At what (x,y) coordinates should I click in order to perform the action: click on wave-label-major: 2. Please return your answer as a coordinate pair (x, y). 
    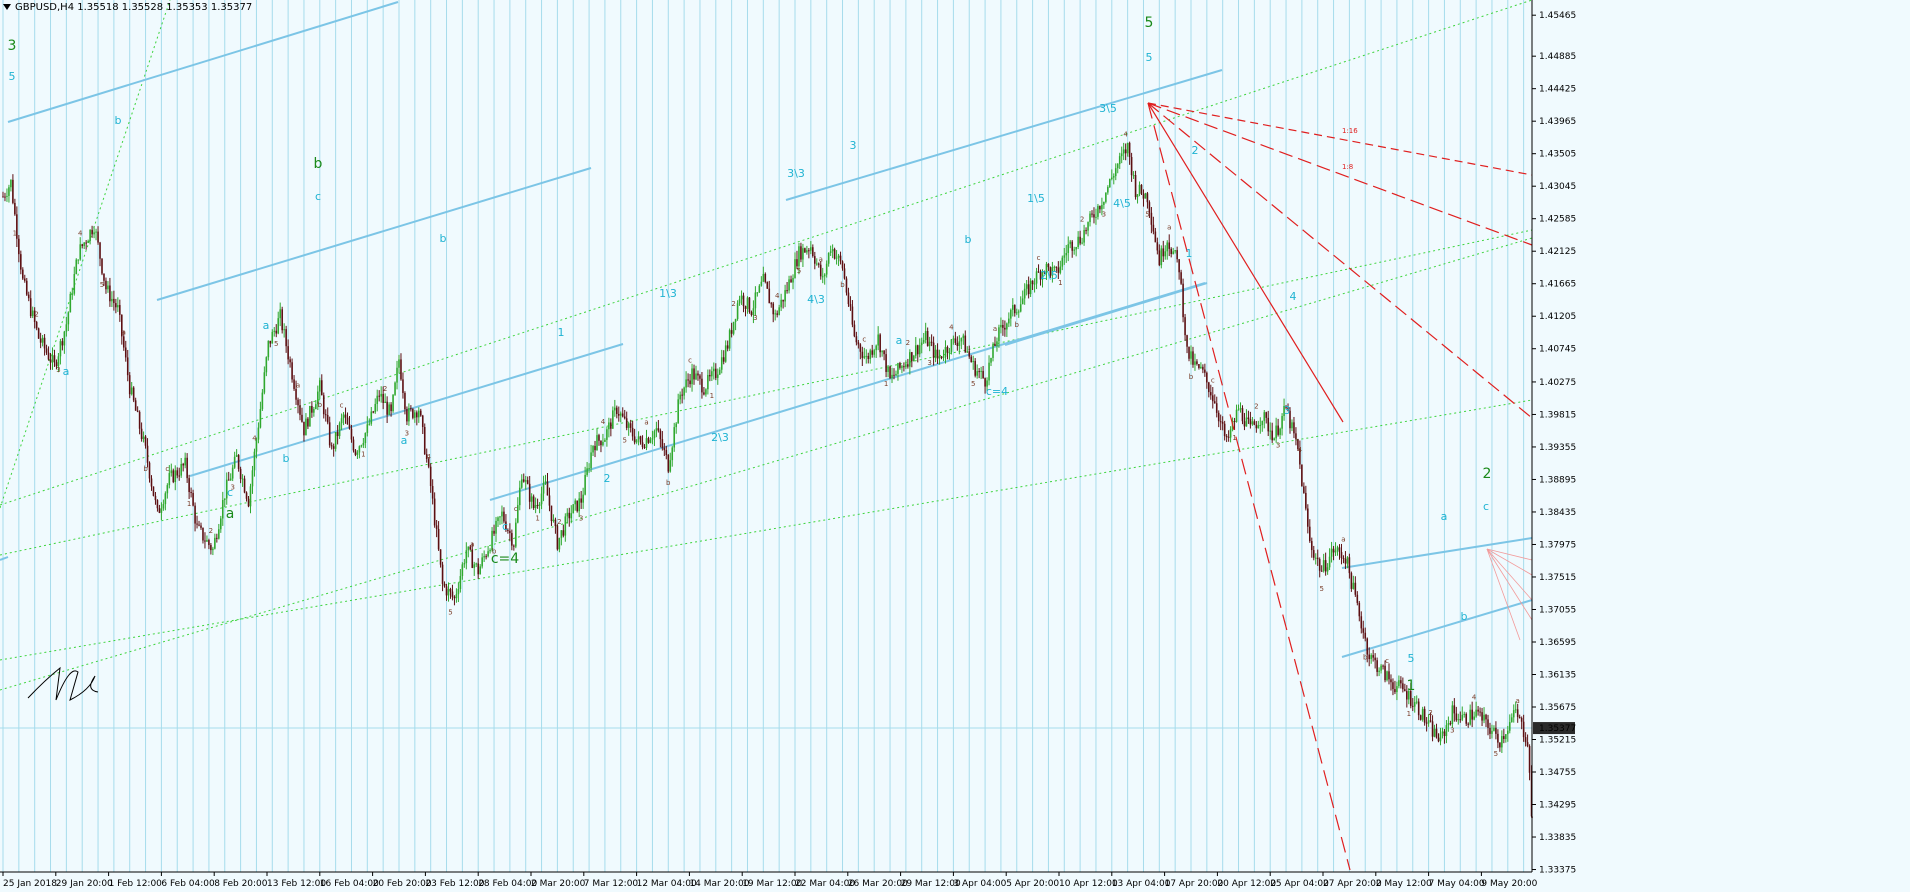
    Looking at the image, I should click on (1487, 474).